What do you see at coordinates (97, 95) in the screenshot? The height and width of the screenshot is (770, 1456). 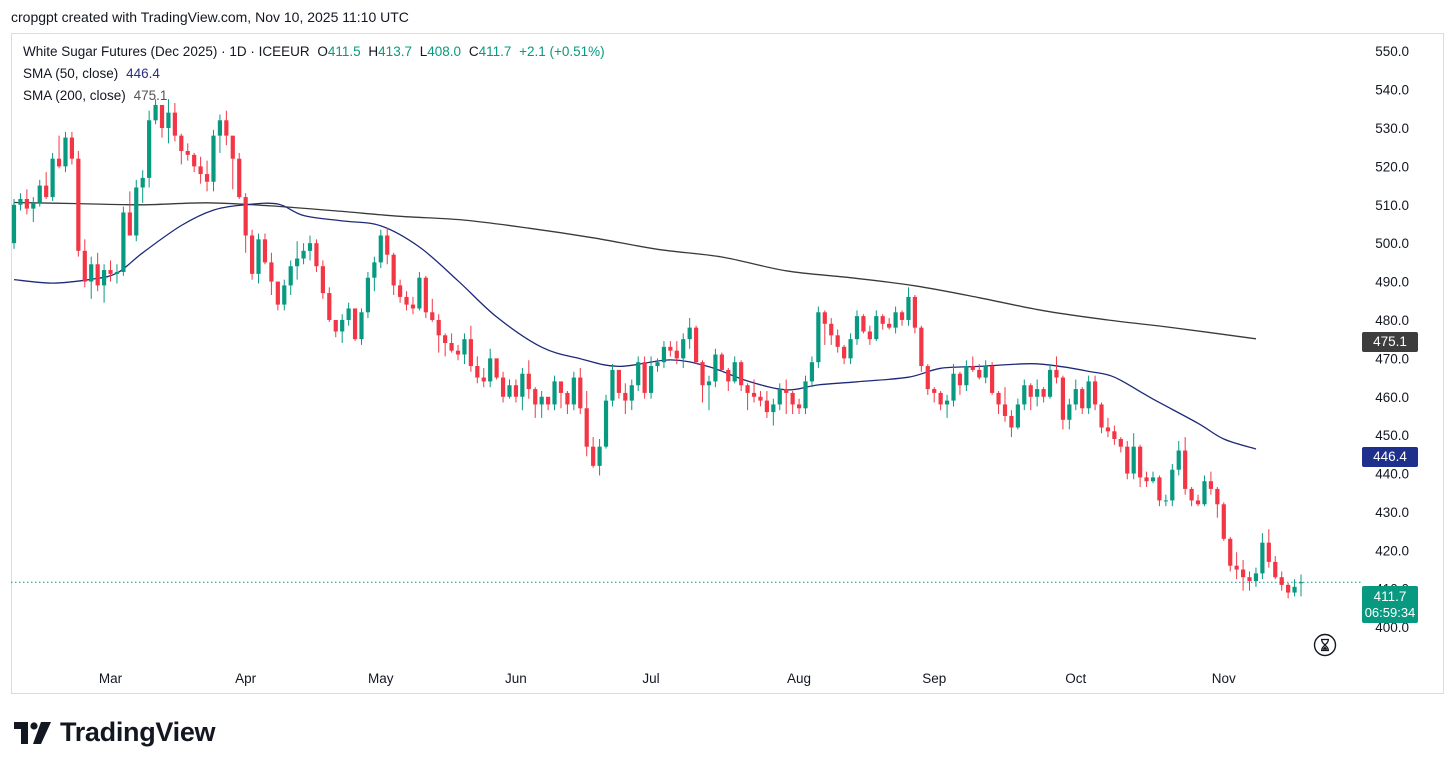 I see `sma200-legend: SMA (200, close) 475.1` at bounding box center [97, 95].